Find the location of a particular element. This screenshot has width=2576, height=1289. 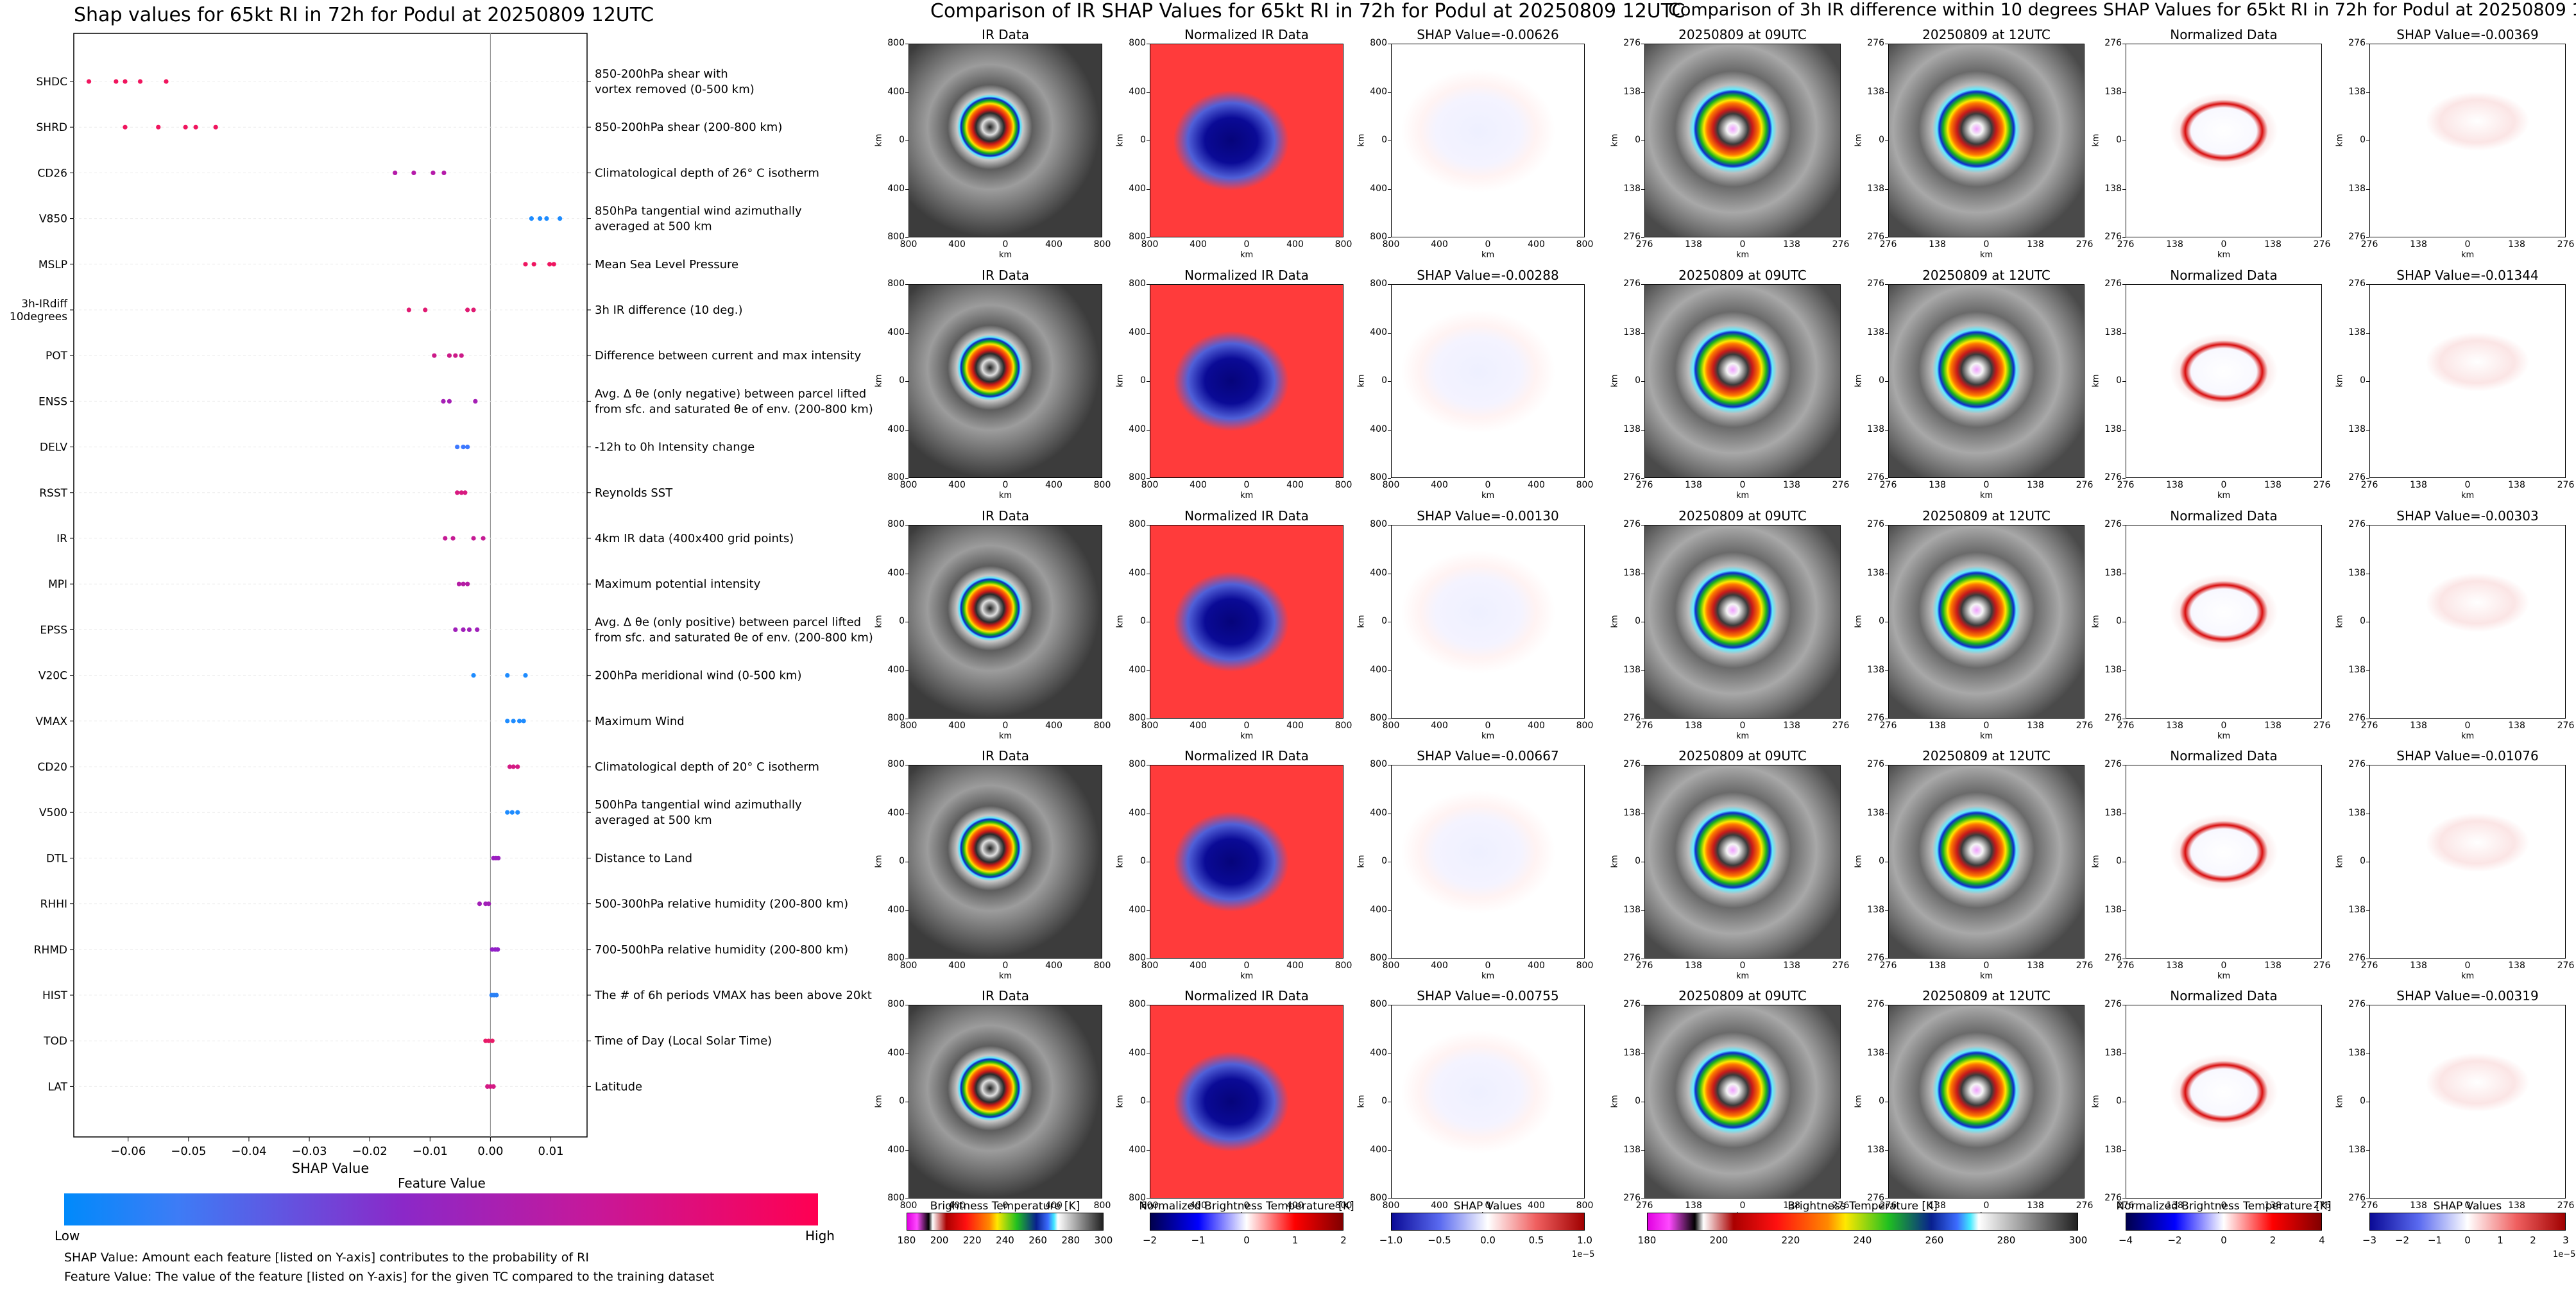

feature-description-label: 500hPa tangential wind azimuthally is located at coordinates (698, 805).